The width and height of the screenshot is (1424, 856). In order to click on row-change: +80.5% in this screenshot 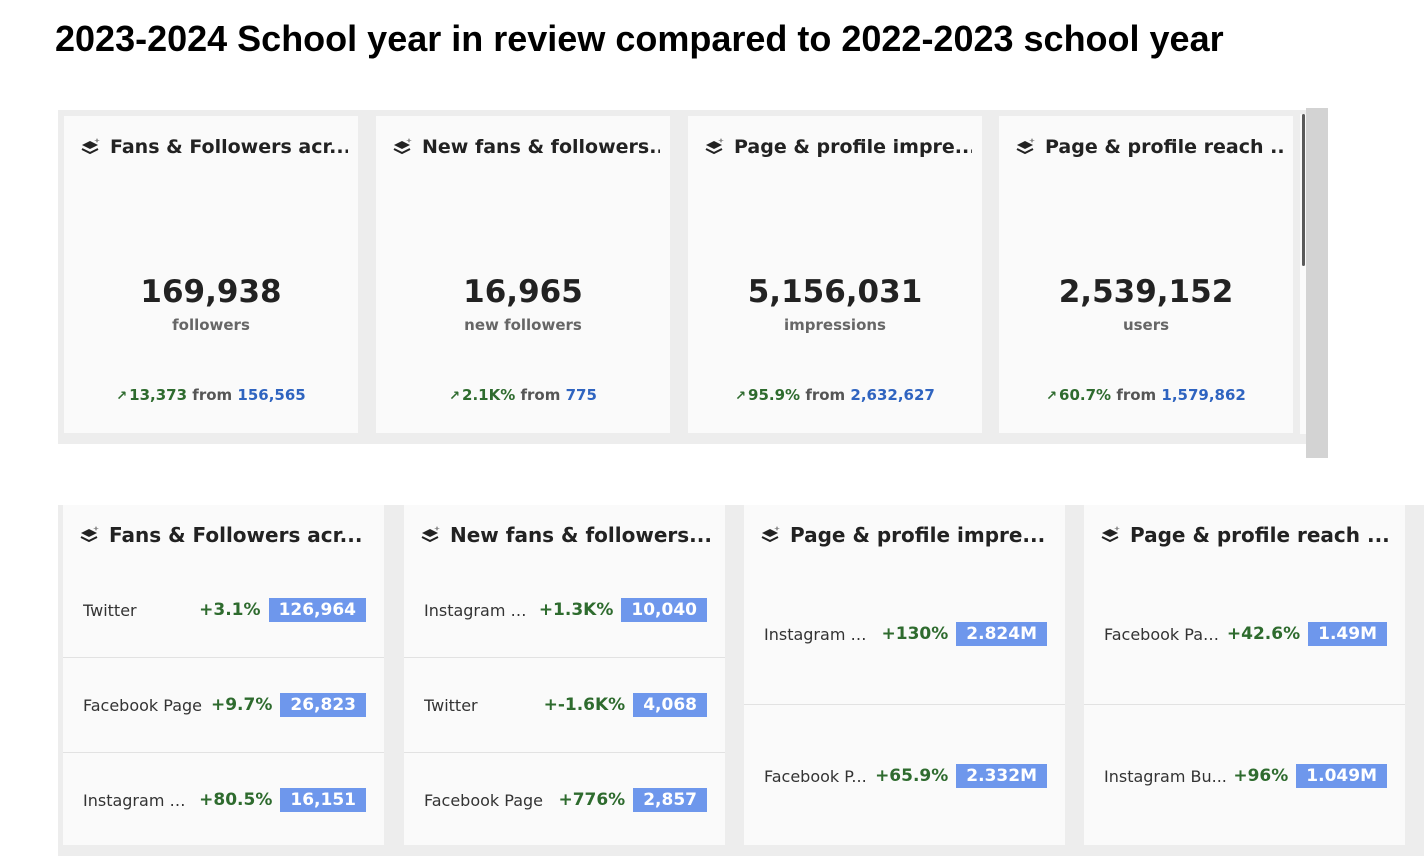, I will do `click(235, 800)`.